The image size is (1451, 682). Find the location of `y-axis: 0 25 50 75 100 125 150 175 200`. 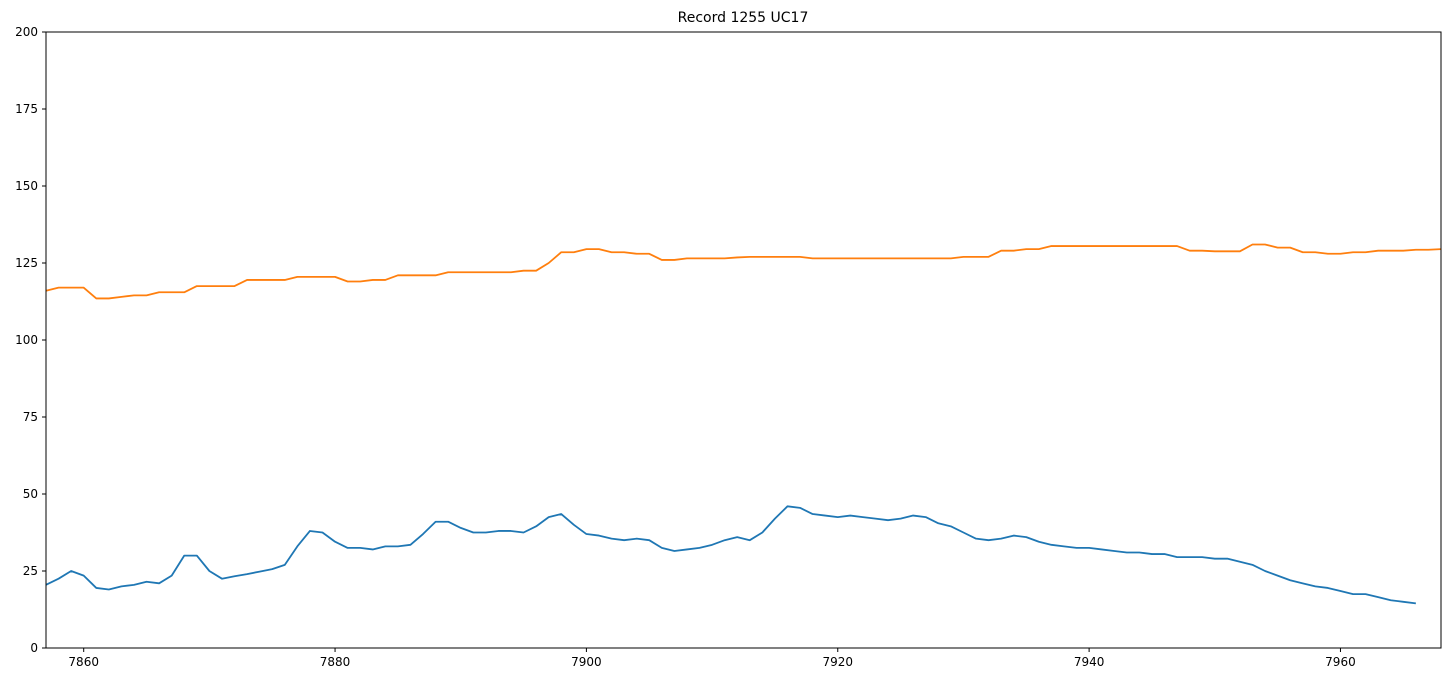

y-axis: 0 25 50 75 100 125 150 175 200 is located at coordinates (30, 340).